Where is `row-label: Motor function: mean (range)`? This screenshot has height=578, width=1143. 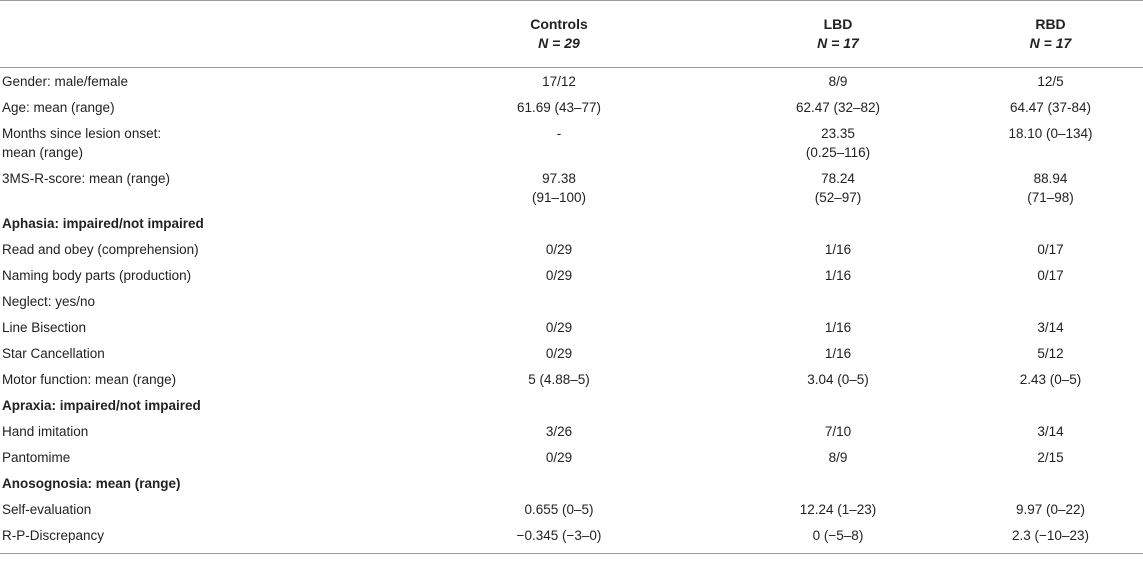
row-label: Motor function: mean (range) is located at coordinates (89, 379).